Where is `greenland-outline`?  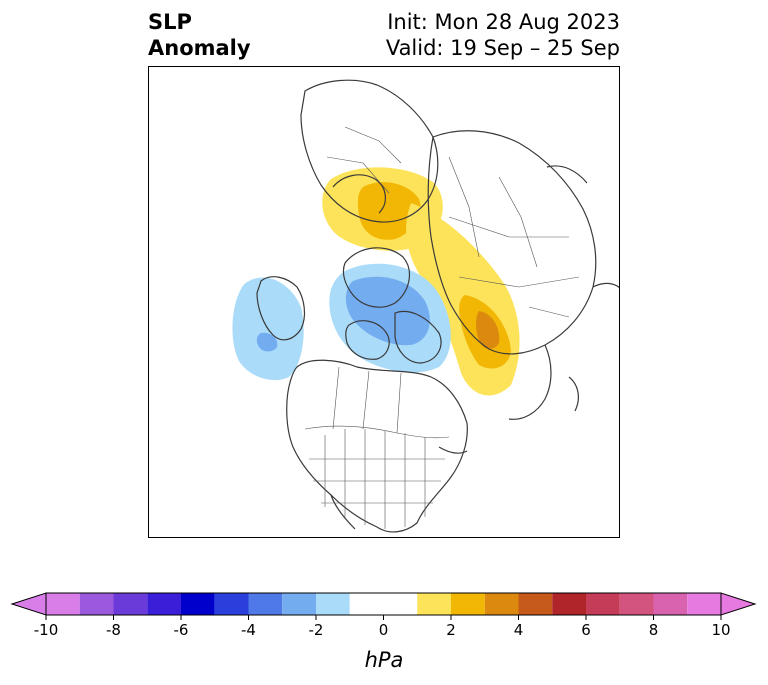 greenland-outline is located at coordinates (376, 277).